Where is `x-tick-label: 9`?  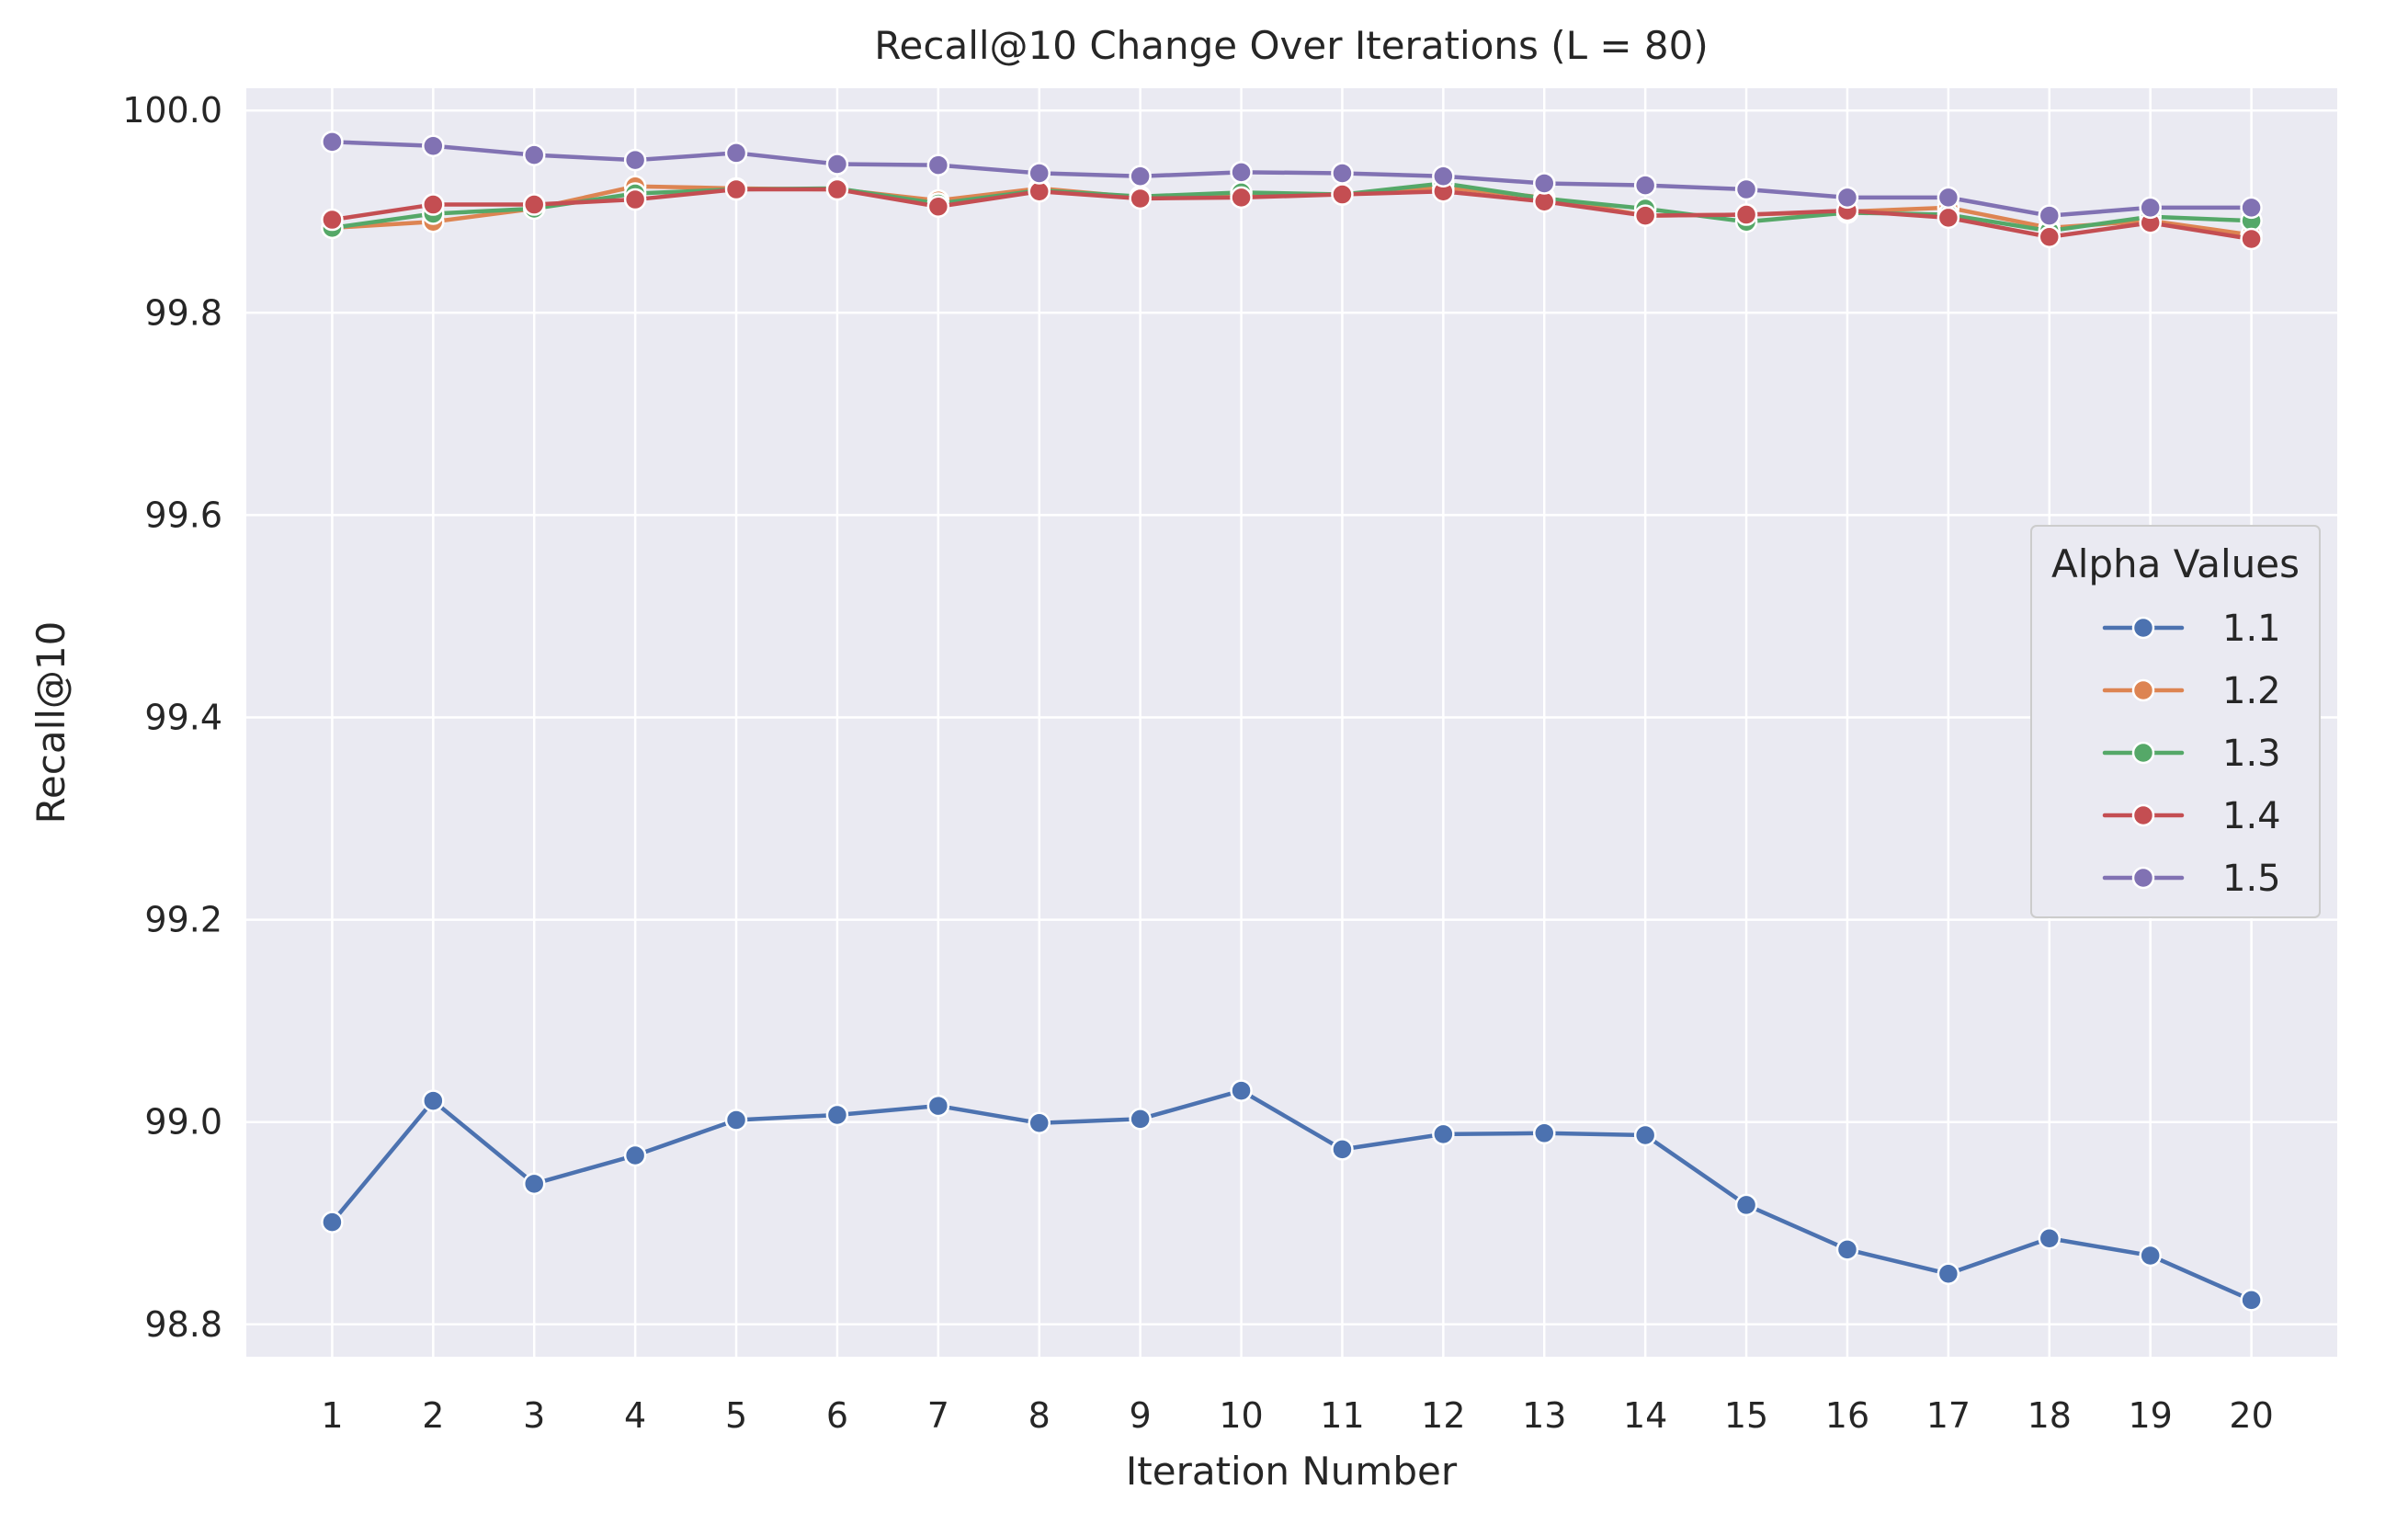
x-tick-label: 9 is located at coordinates (1141, 1415).